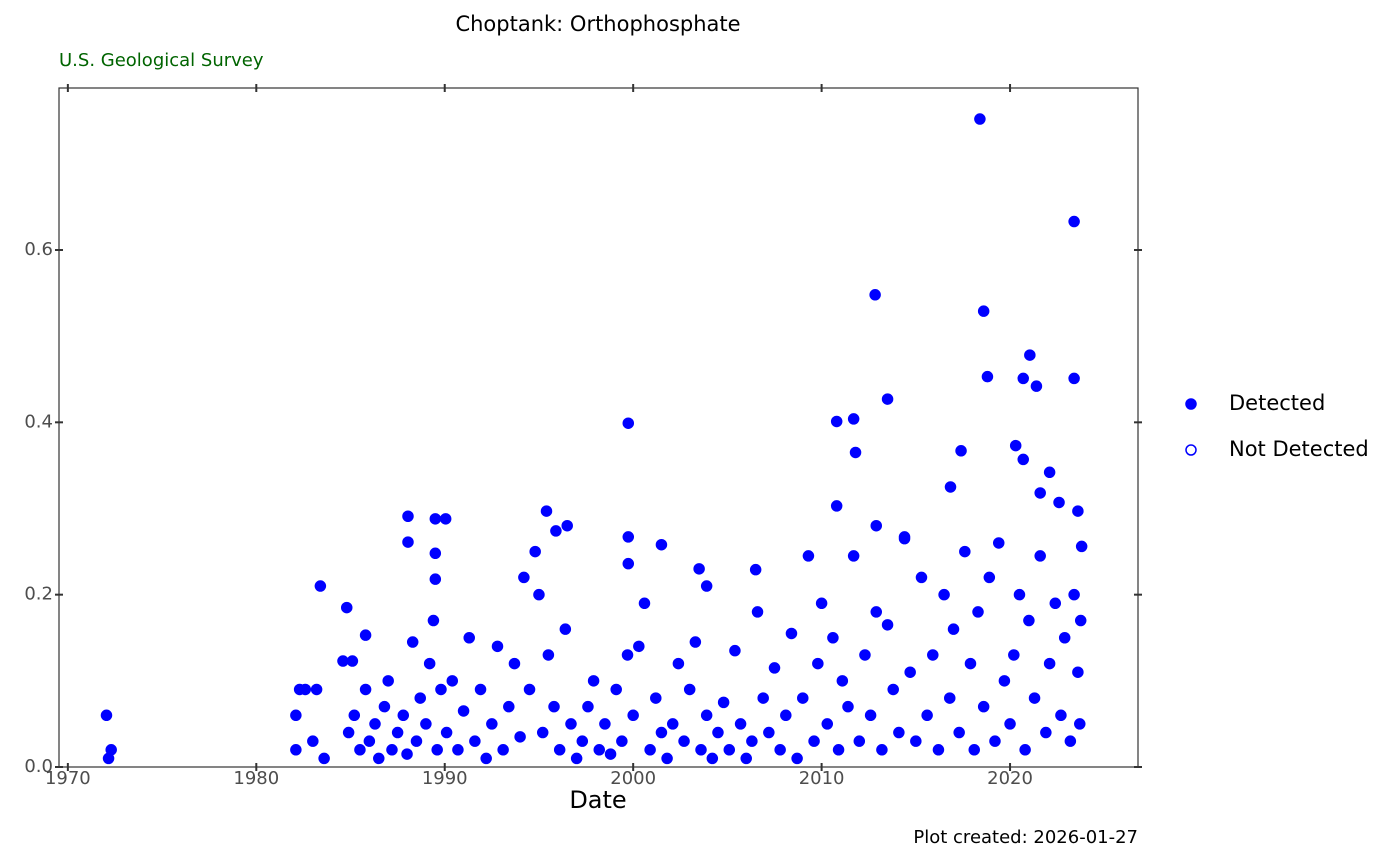  Describe the element at coordinates (633, 778) in the screenshot. I see `x-tick-label: 2000` at that location.